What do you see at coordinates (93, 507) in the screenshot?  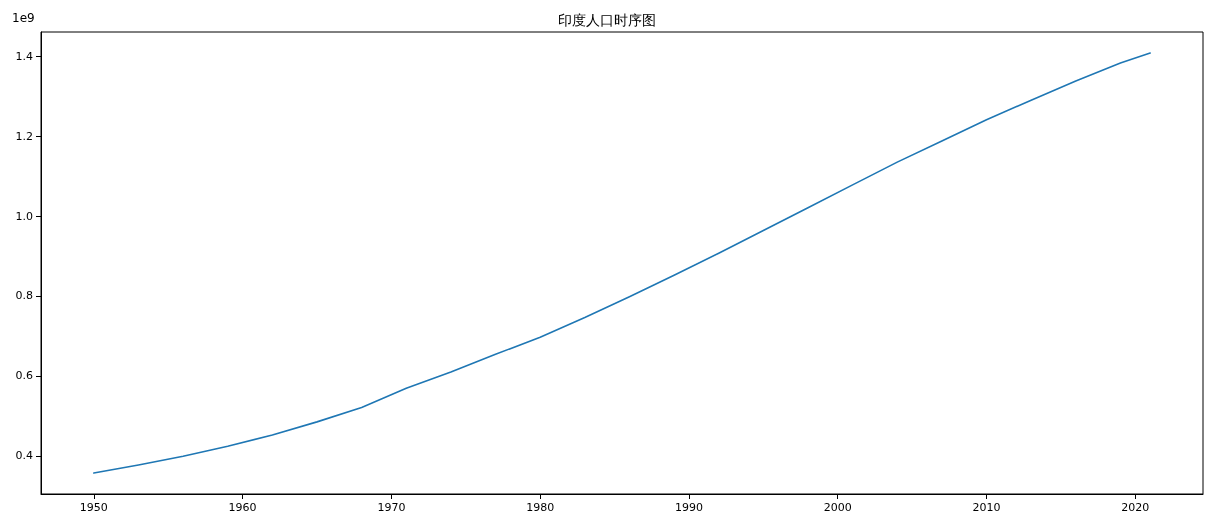 I see `x-tick-label: 1950` at bounding box center [93, 507].